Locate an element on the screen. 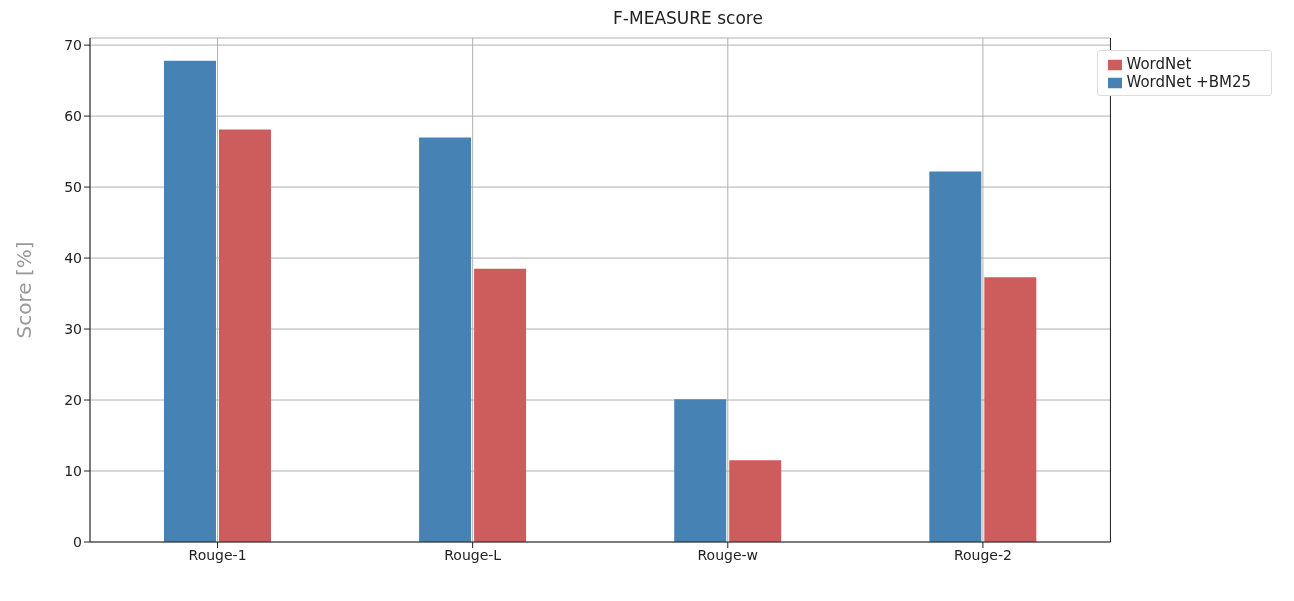  x-tick-label: Rouge-L is located at coordinates (473, 554).